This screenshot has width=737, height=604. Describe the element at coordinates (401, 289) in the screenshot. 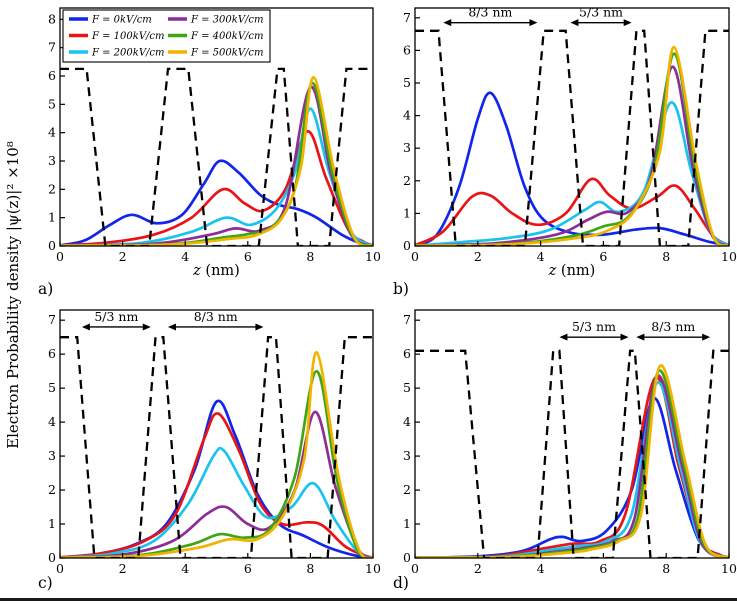

I see `panel-letter: b)` at that location.